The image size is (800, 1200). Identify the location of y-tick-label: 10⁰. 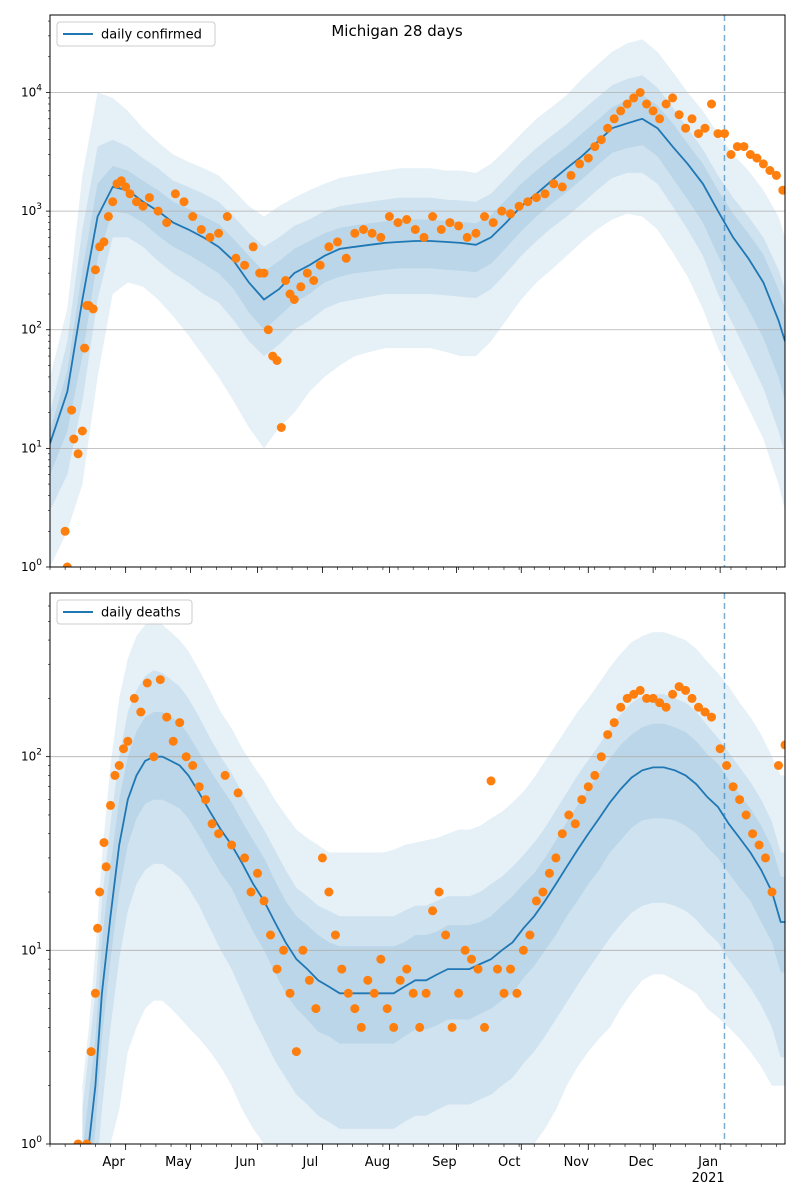
(31, 566).